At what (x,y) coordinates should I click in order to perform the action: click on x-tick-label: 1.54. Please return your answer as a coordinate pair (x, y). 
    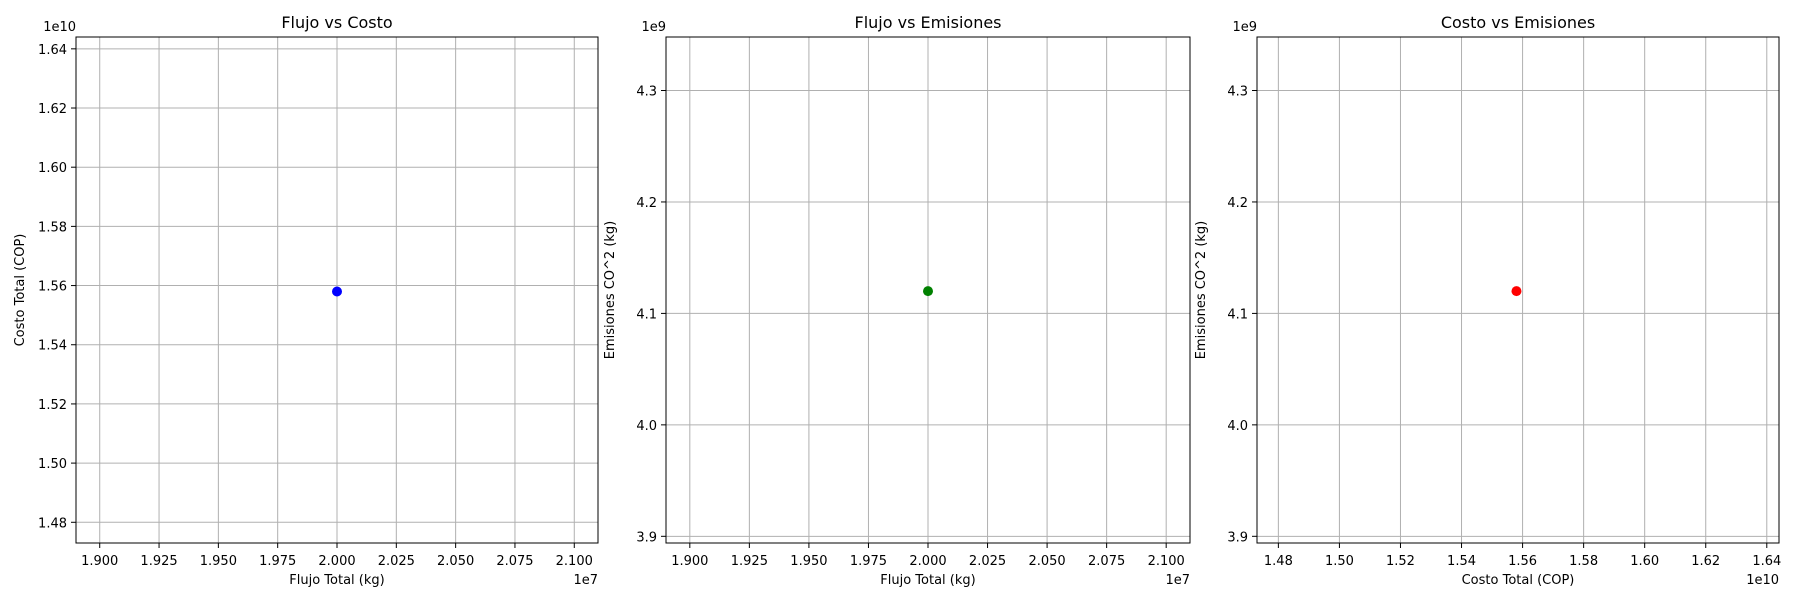
    Looking at the image, I should click on (1461, 561).